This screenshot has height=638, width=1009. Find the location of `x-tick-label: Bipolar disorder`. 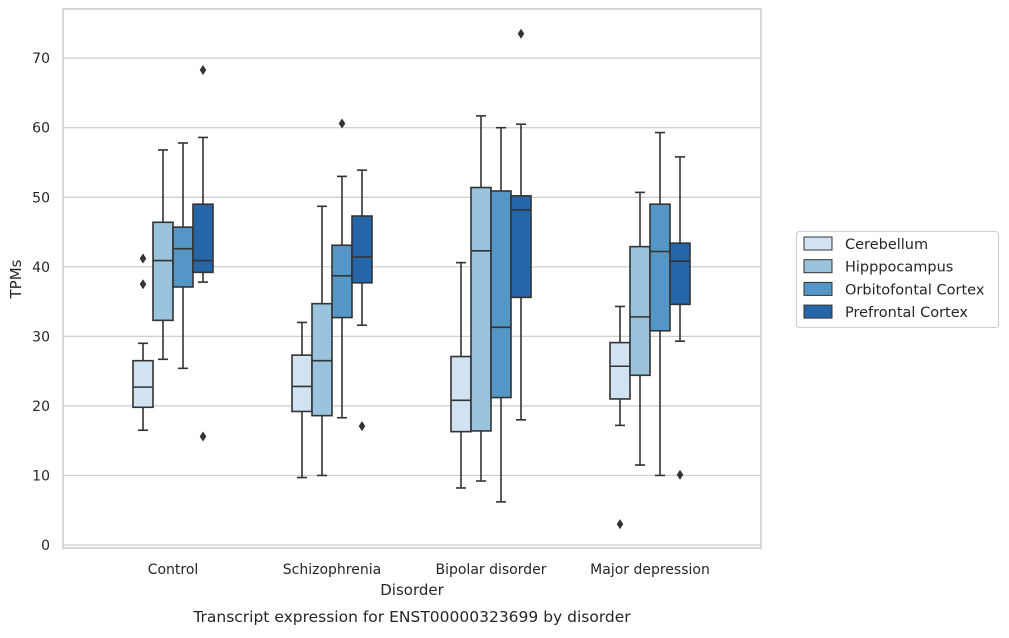

x-tick-label: Bipolar disorder is located at coordinates (490, 570).